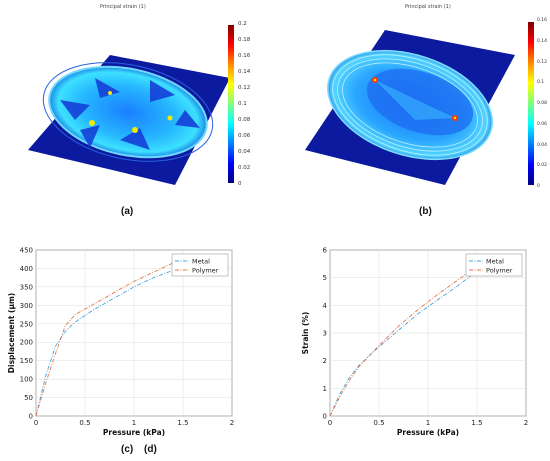 Image resolution: width=550 pixels, height=461 pixels. I want to click on panel-a-strain-map, so click(129, 120).